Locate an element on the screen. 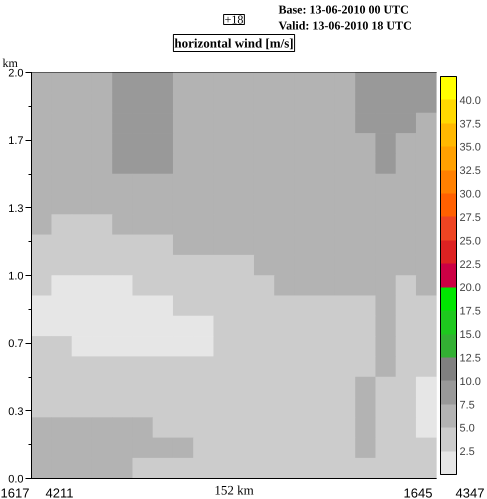 The width and height of the screenshot is (487, 499). color-bar-label: 30.0 is located at coordinates (470, 194).